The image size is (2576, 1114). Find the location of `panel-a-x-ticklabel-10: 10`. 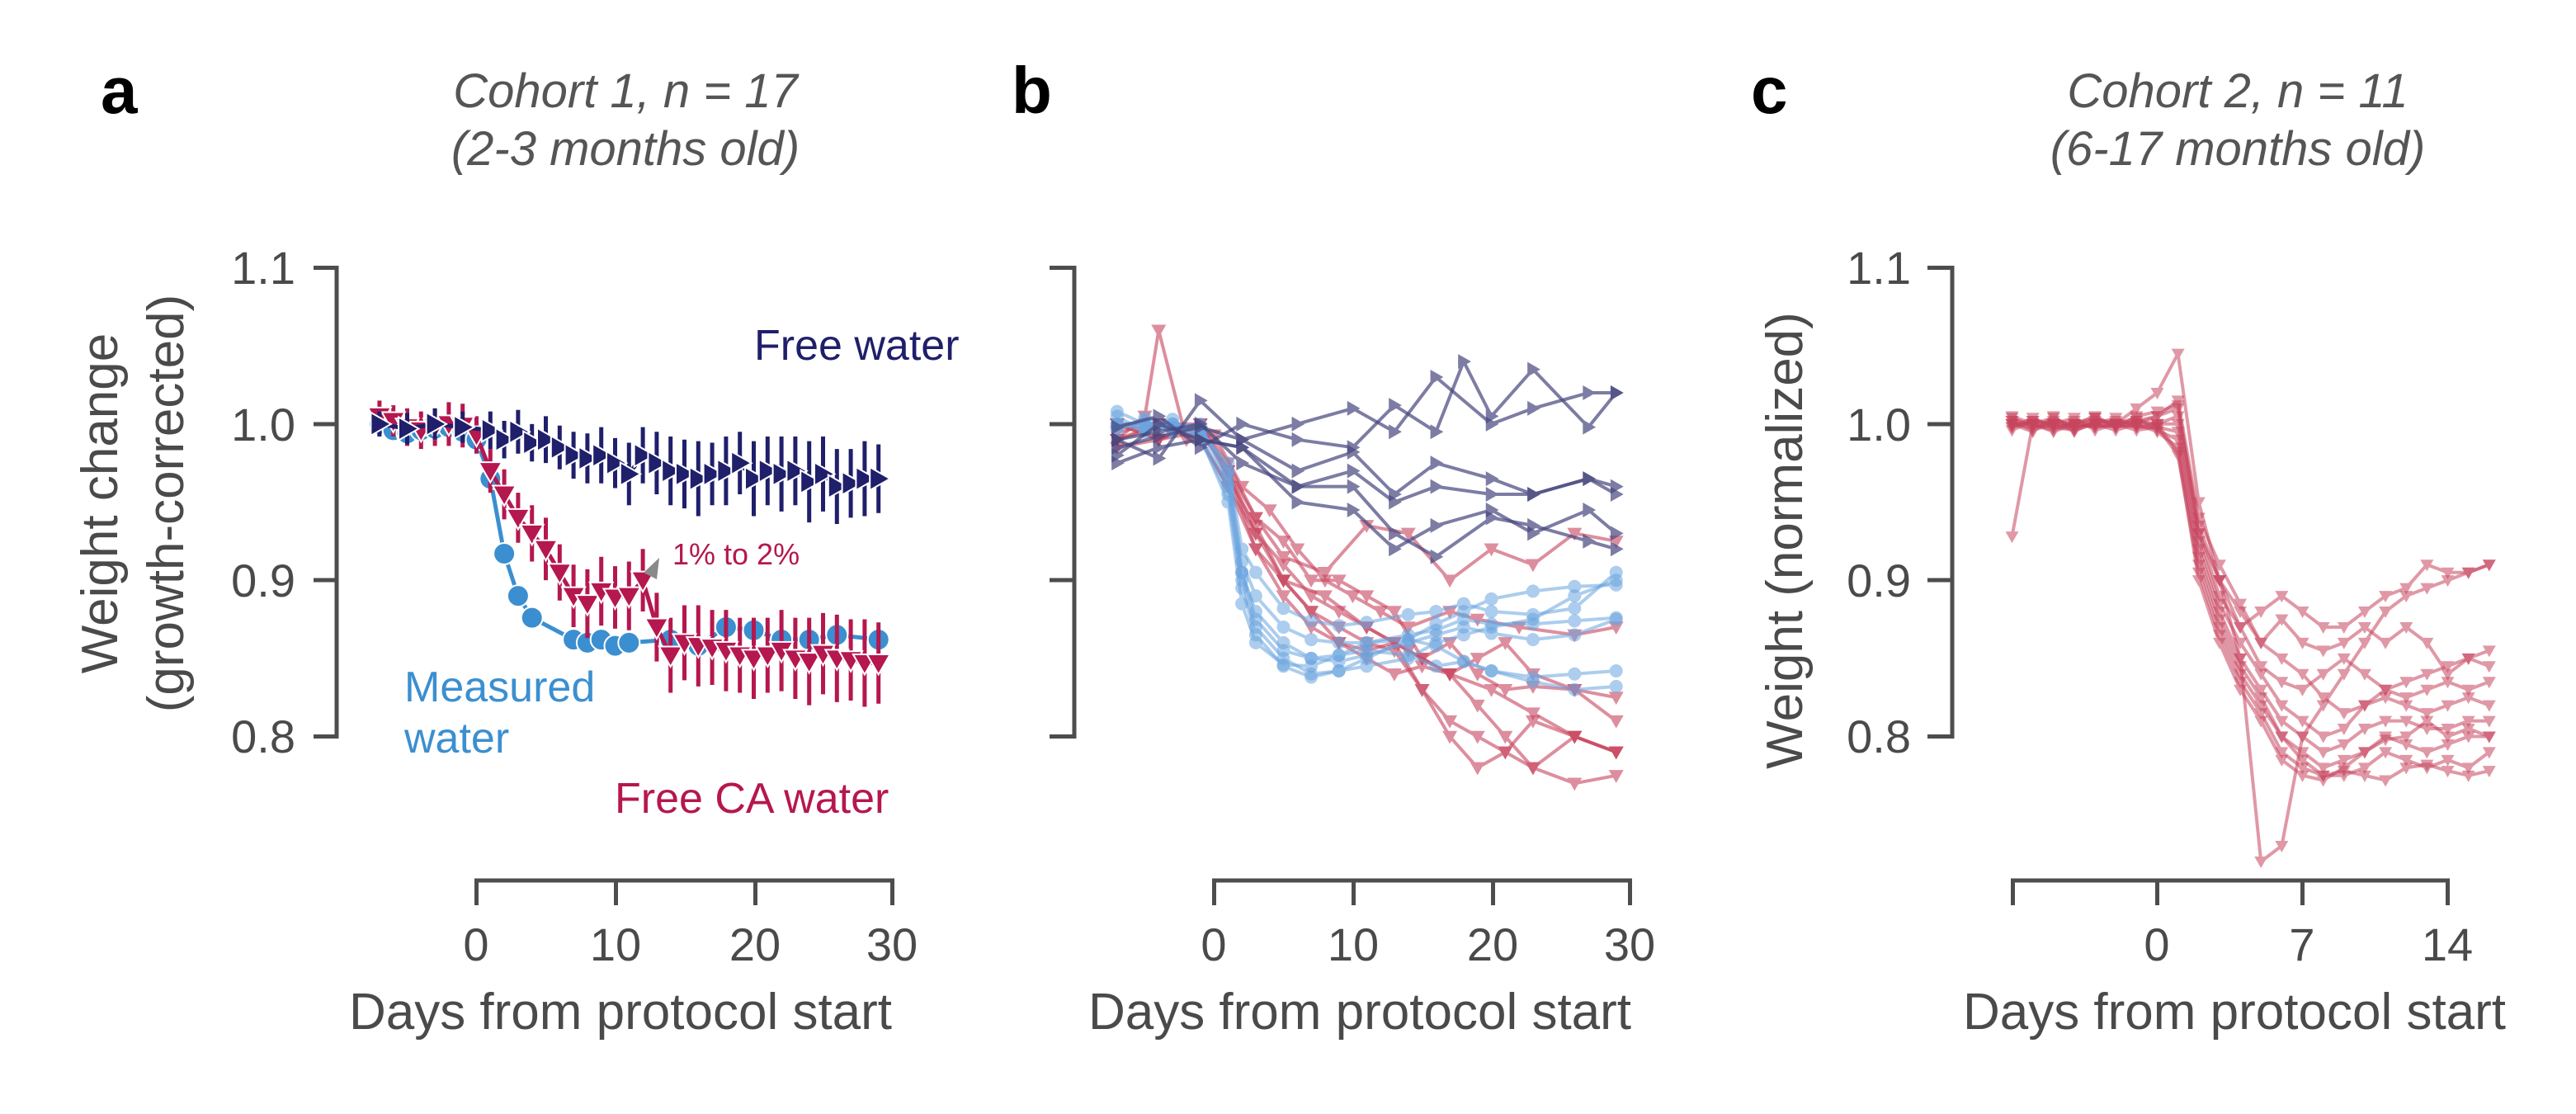

panel-a-x-ticklabel-10: 10 is located at coordinates (615, 944).